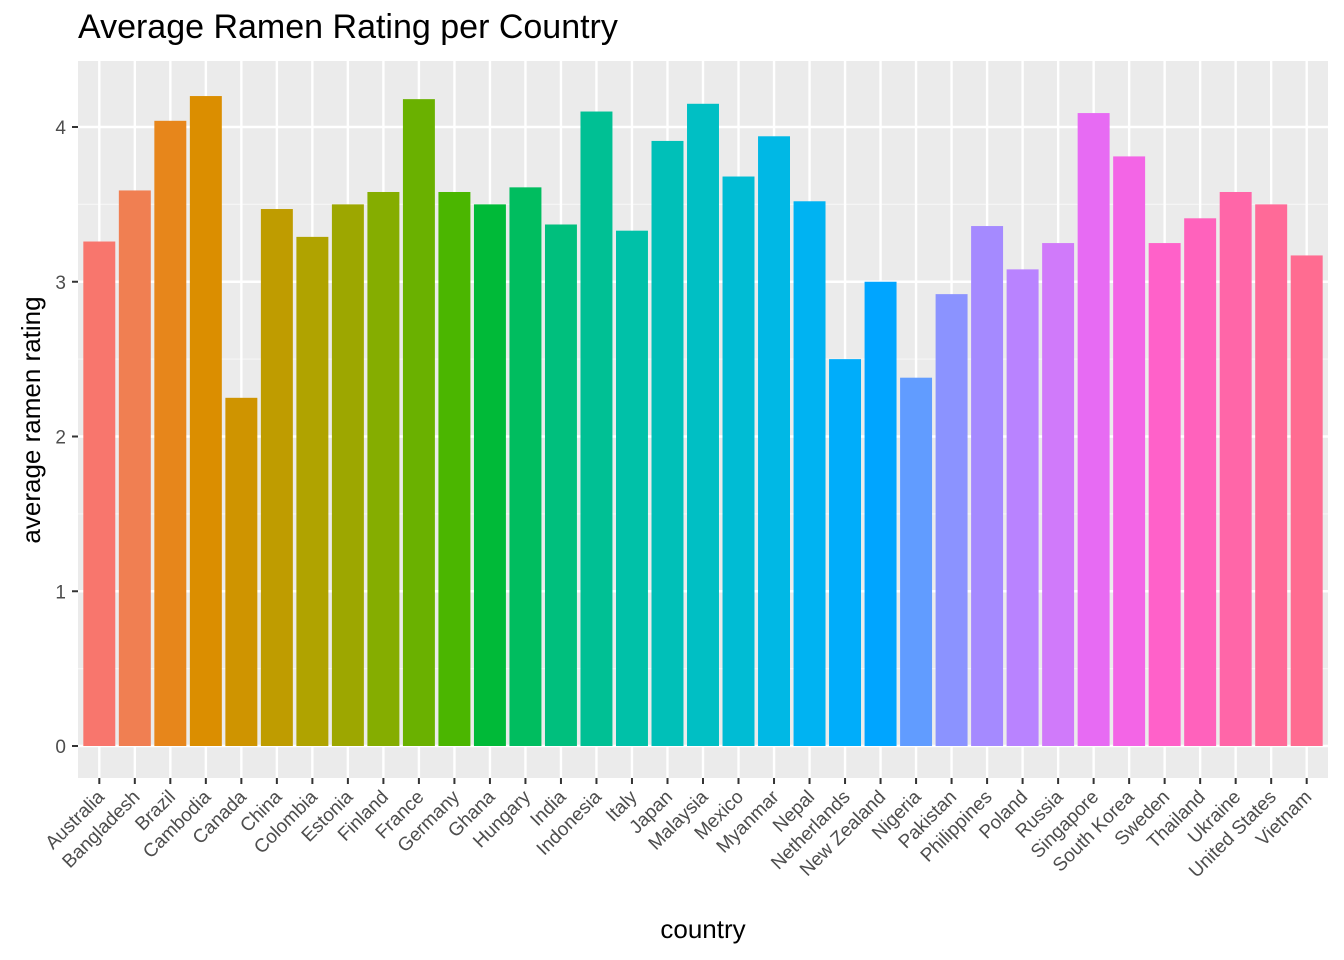  Describe the element at coordinates (31, 419) in the screenshot. I see `y-axis-title: average ramen rating` at that location.